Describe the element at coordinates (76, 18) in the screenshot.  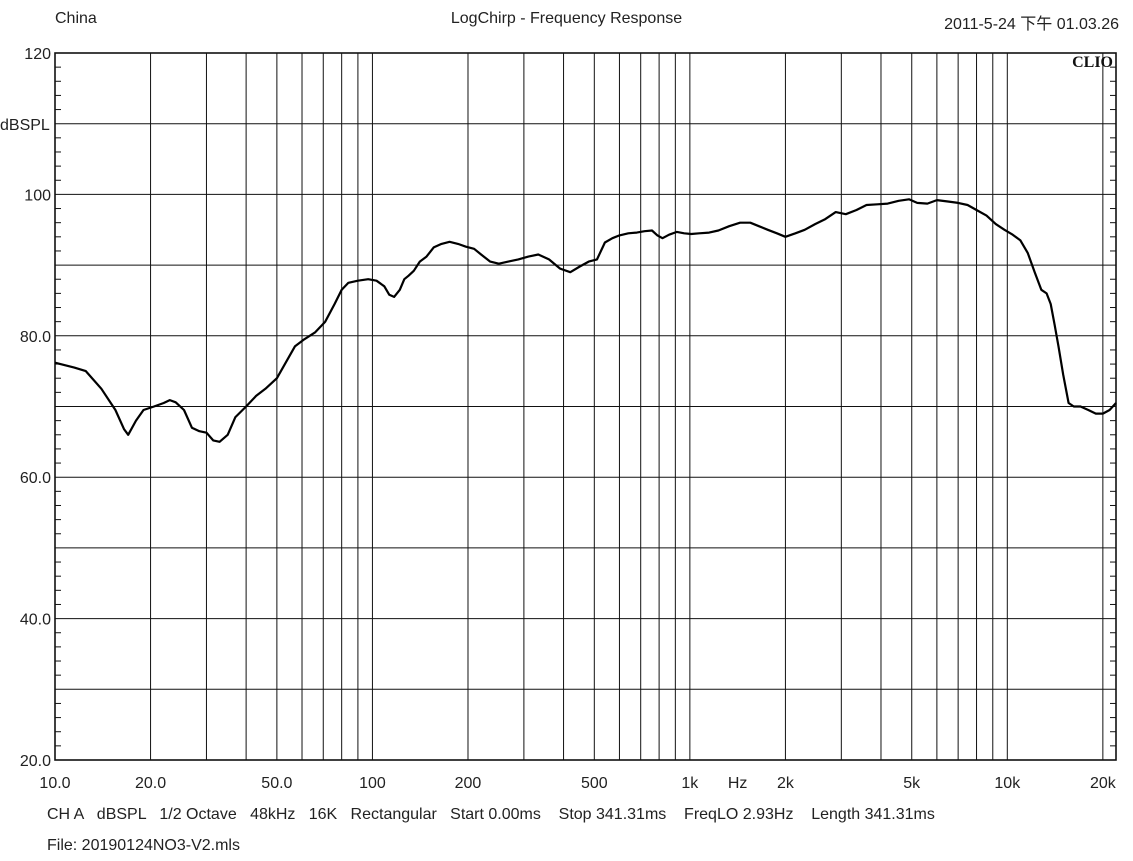
I see `header-location: China` at that location.